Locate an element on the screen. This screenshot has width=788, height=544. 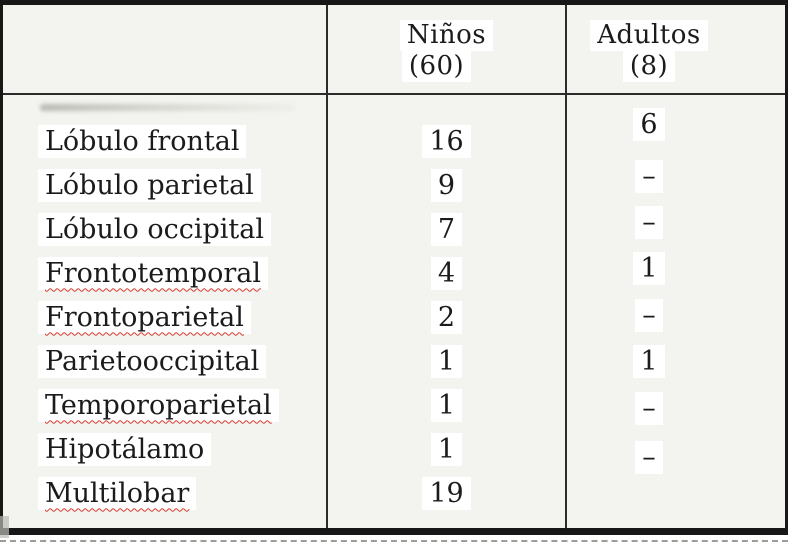
row-label: Frontotemporal is located at coordinates (153, 273).